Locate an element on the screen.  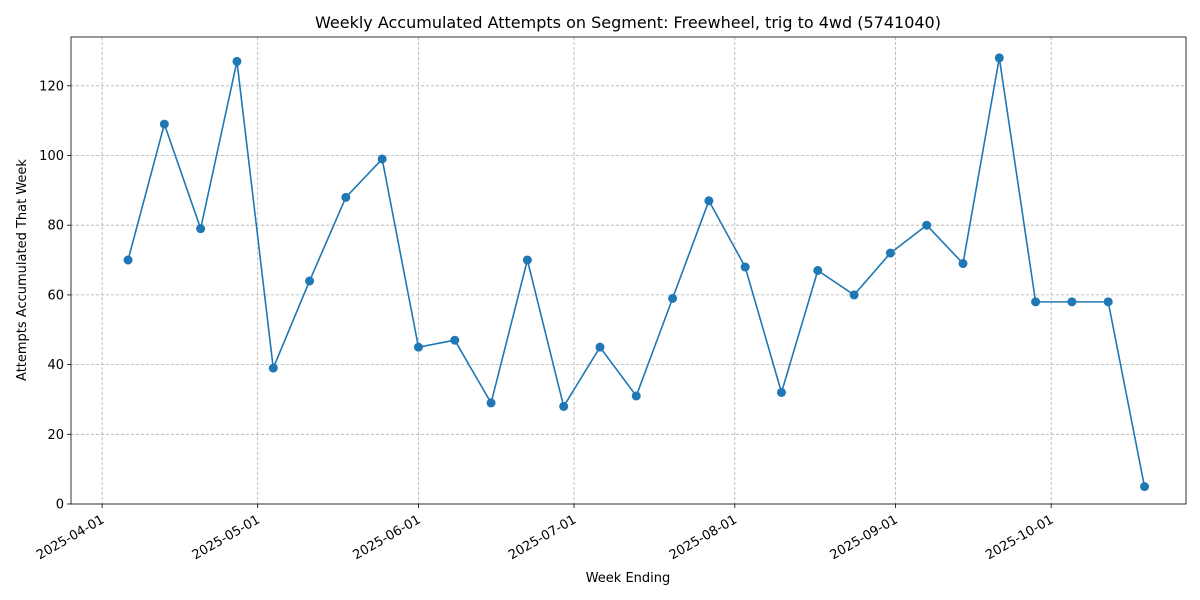
y-tick-label: 60 is located at coordinates (55, 295).